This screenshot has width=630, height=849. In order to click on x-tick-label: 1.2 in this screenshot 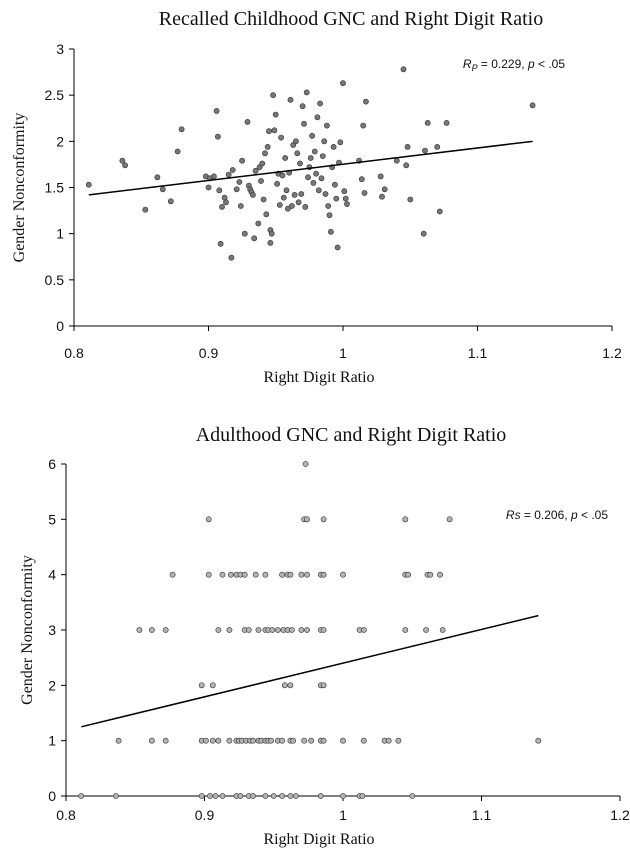, I will do `click(612, 353)`.